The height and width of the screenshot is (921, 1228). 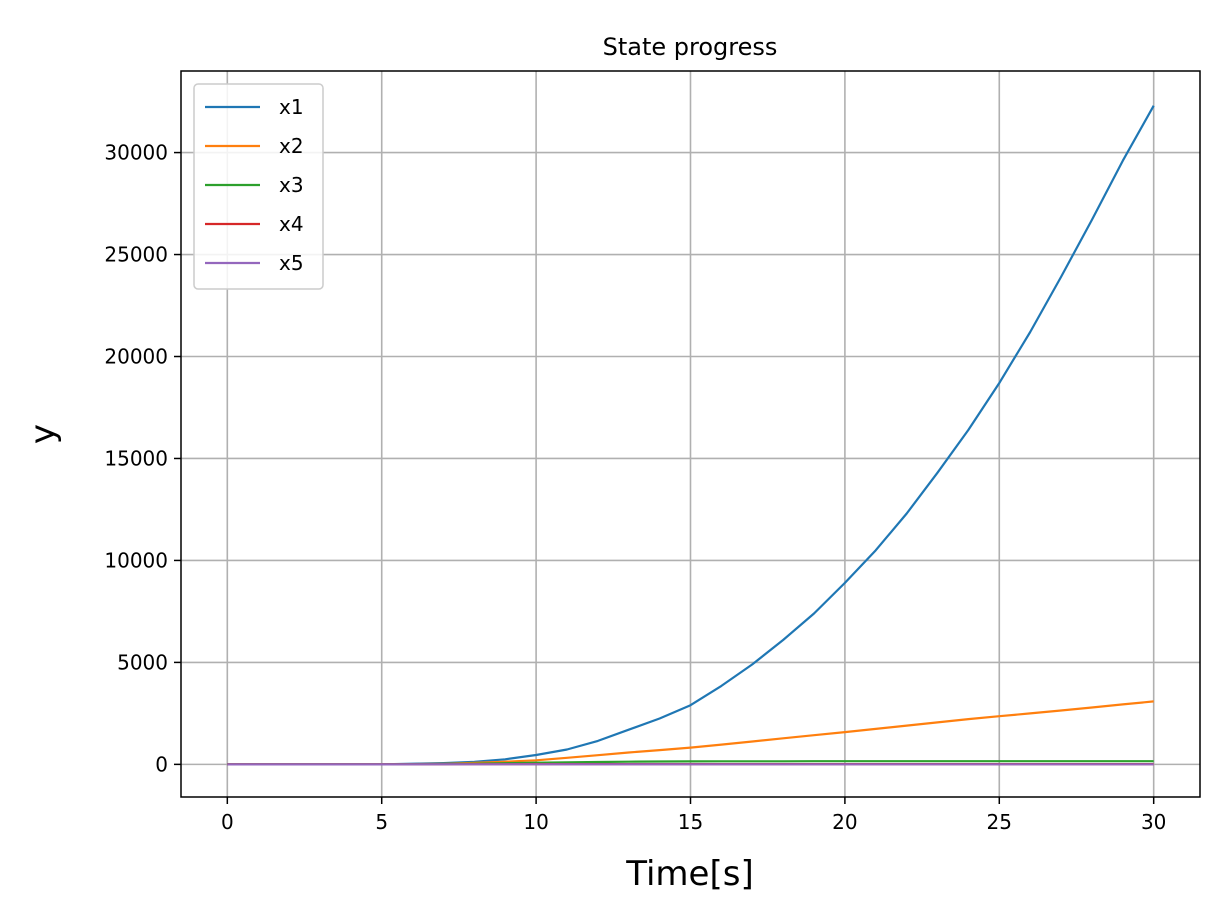 I want to click on chart-title: State progress, so click(x=690, y=47).